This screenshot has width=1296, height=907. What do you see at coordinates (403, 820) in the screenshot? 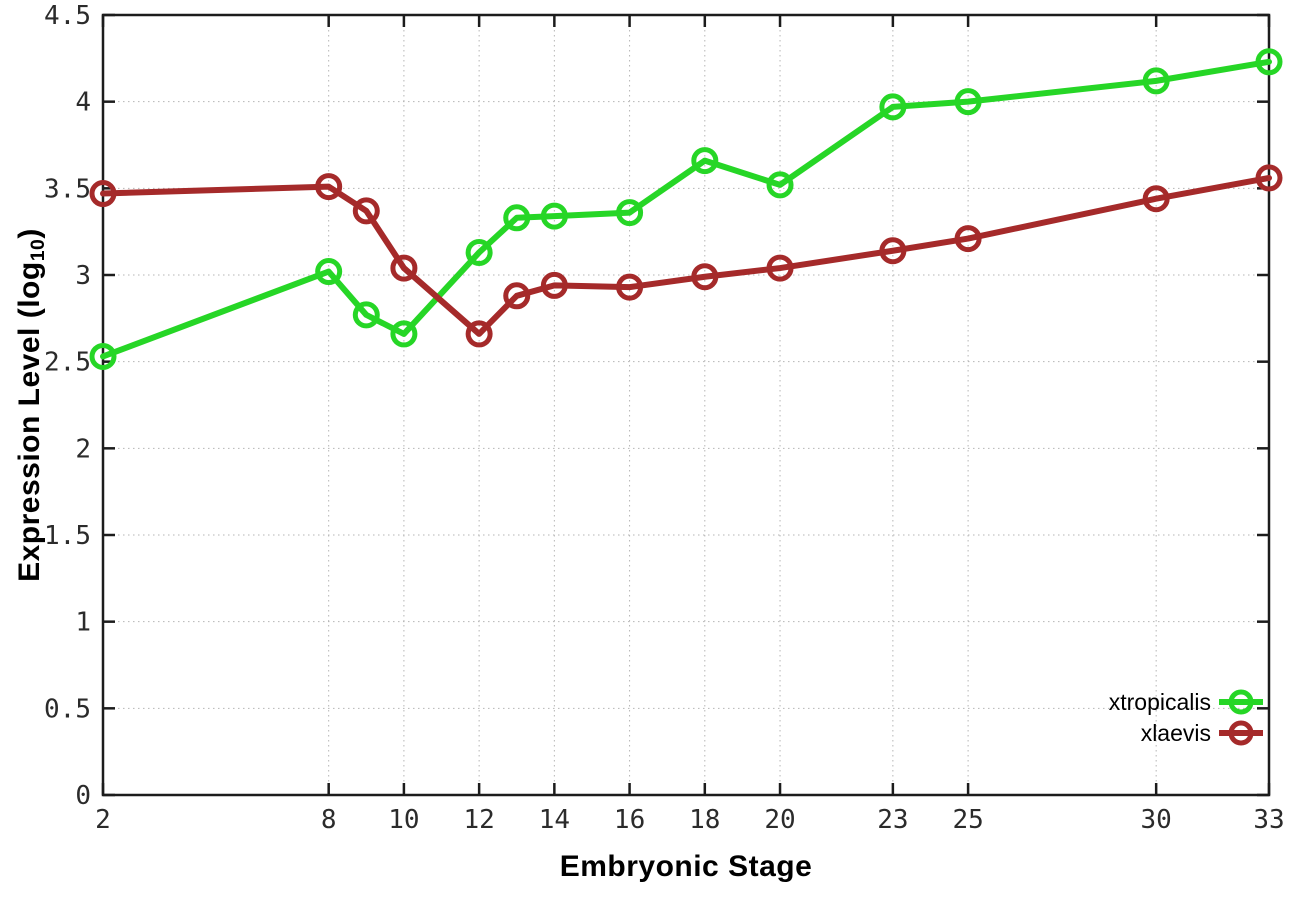
I see `x-tick-label: 10` at bounding box center [403, 820].